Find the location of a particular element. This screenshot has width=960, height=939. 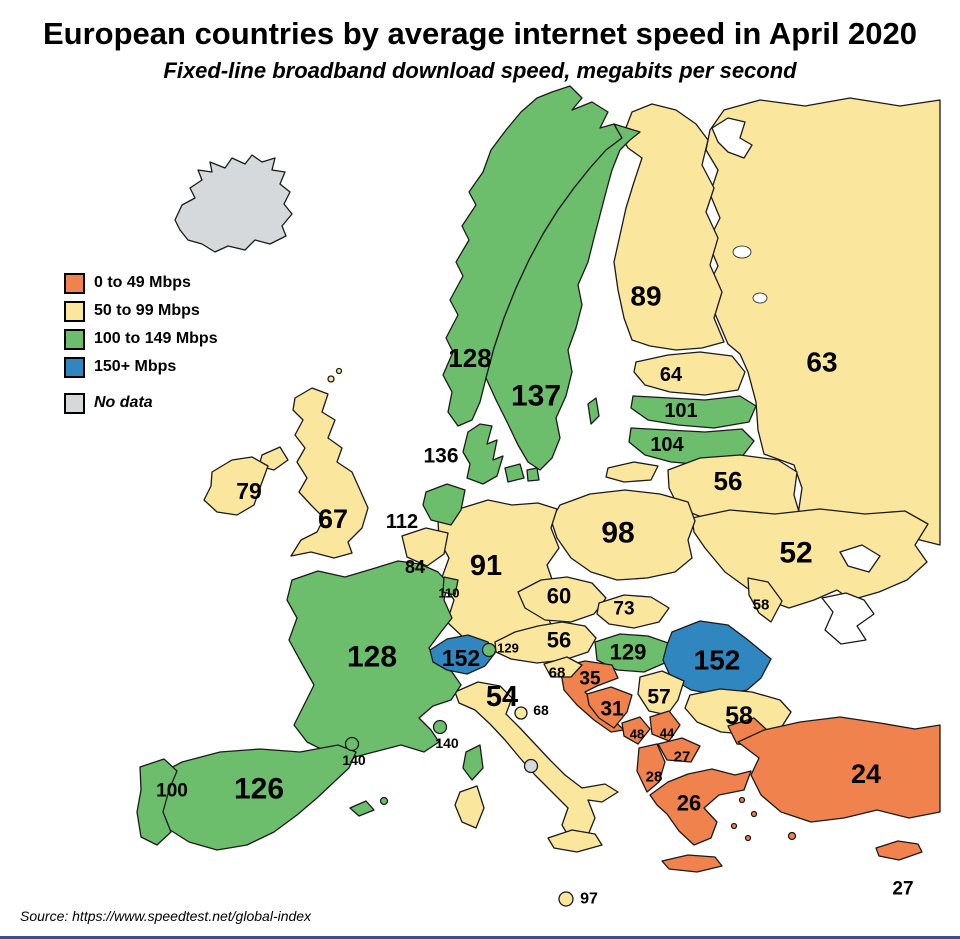

value-label-czechia: 60 is located at coordinates (559, 596).